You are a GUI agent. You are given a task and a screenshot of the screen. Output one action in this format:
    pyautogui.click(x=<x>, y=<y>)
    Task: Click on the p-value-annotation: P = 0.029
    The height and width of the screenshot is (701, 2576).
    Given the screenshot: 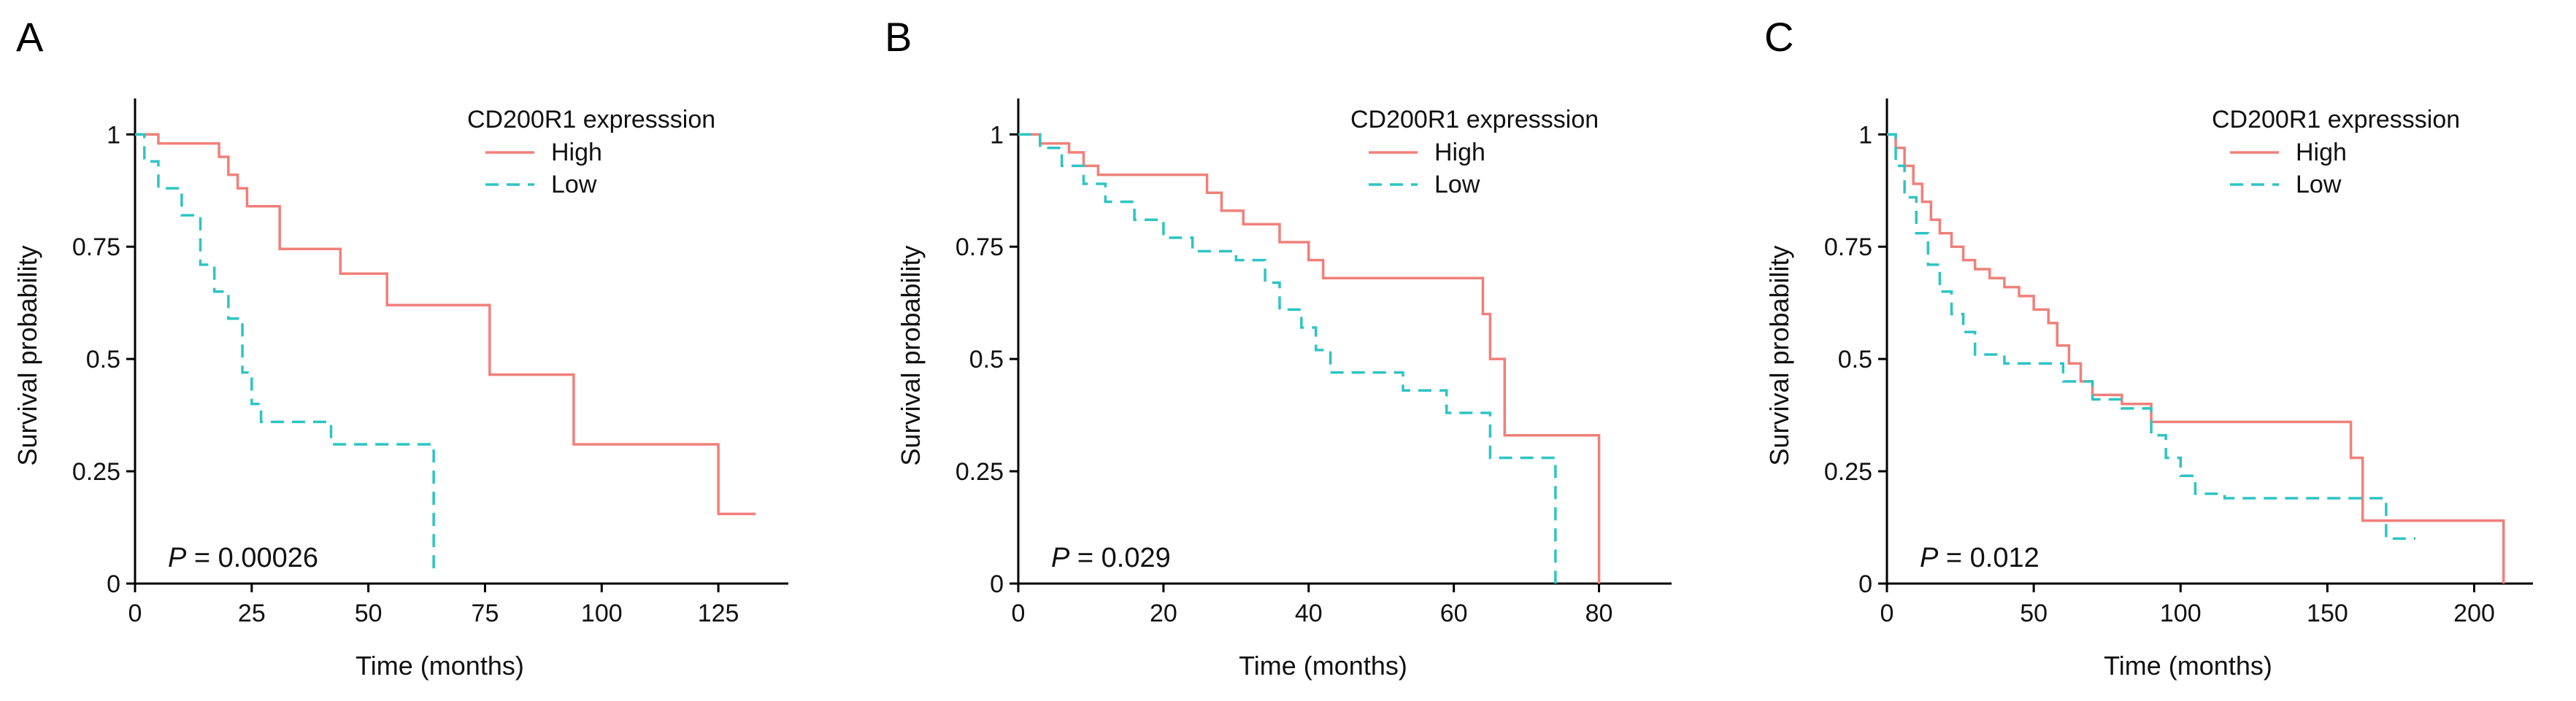 What is the action you would take?
    pyautogui.click(x=1111, y=558)
    